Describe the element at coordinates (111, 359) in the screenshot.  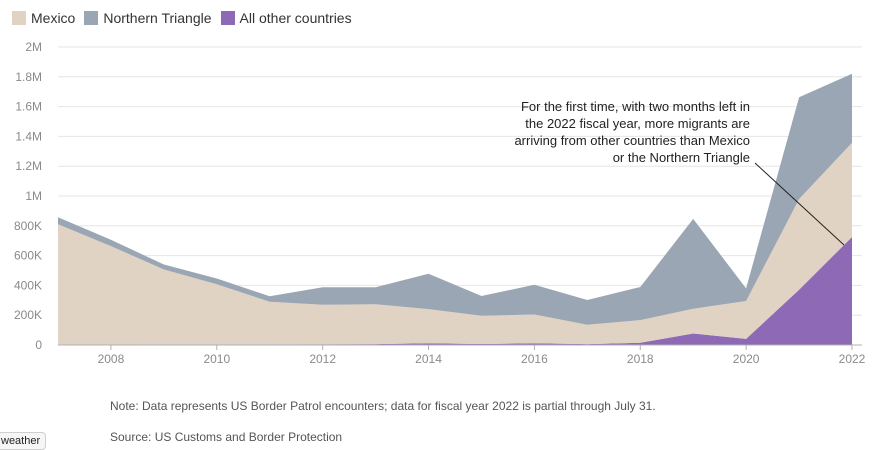
I see `x-tick-label: 2008` at that location.